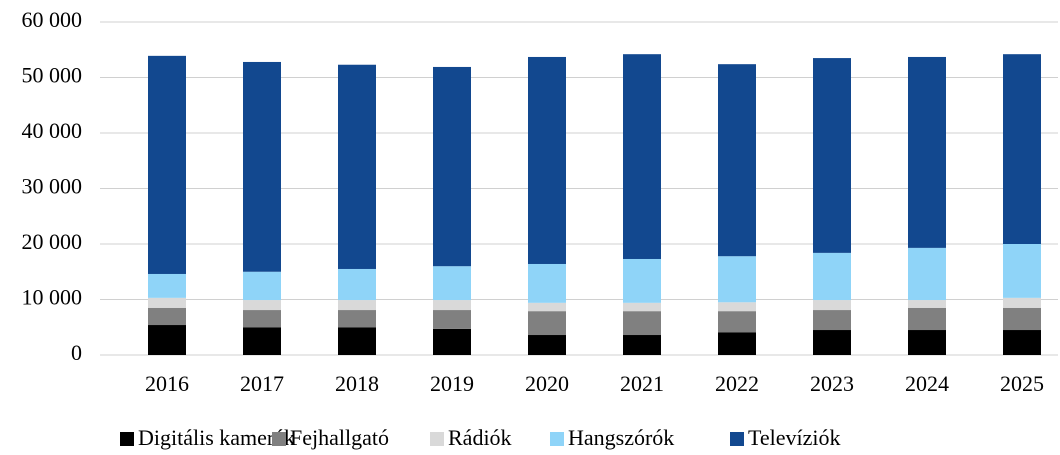  What do you see at coordinates (52, 75) in the screenshot?
I see `y-tick-label: 50 000` at bounding box center [52, 75].